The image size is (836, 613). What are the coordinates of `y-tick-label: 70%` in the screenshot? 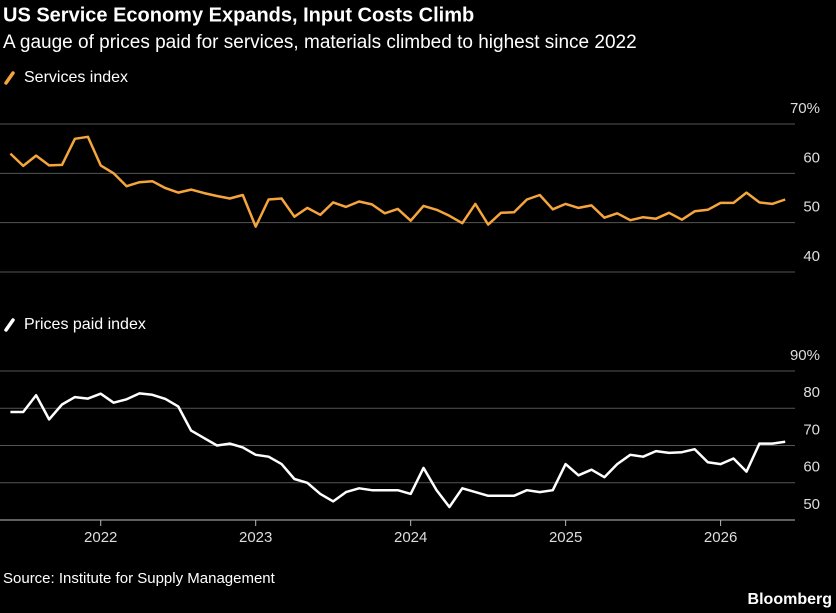 It's located at (805, 108).